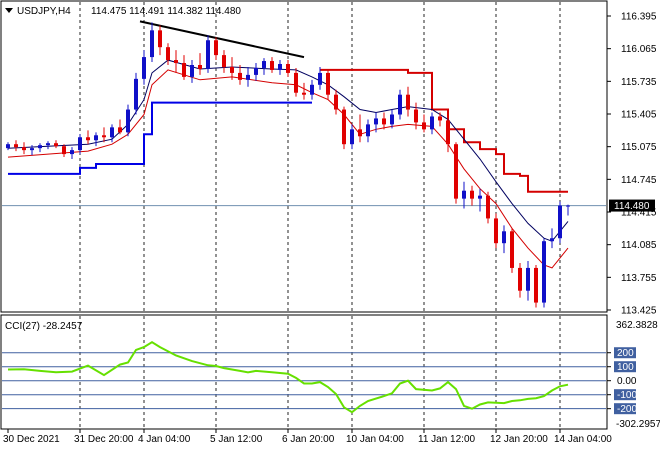 This screenshot has width=660, height=450. What do you see at coordinates (627, 395) in the screenshot?
I see `cci-level-label: -100` at bounding box center [627, 395].